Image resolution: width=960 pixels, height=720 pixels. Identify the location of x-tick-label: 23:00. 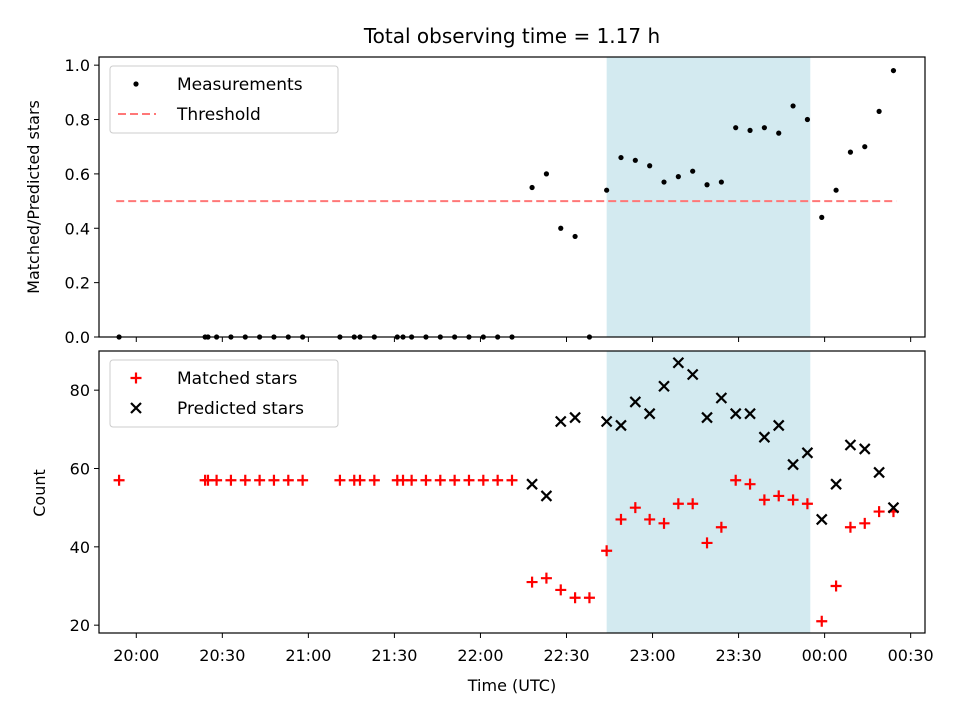
(652, 655).